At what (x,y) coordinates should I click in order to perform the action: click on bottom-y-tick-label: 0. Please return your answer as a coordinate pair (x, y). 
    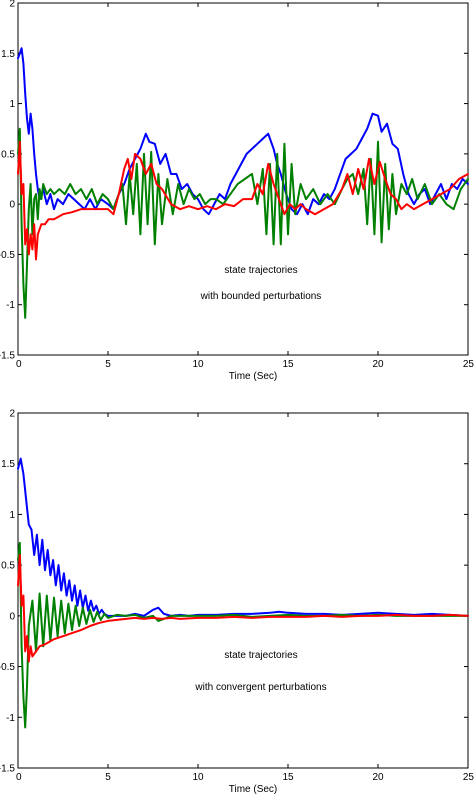
    Looking at the image, I should click on (12, 616).